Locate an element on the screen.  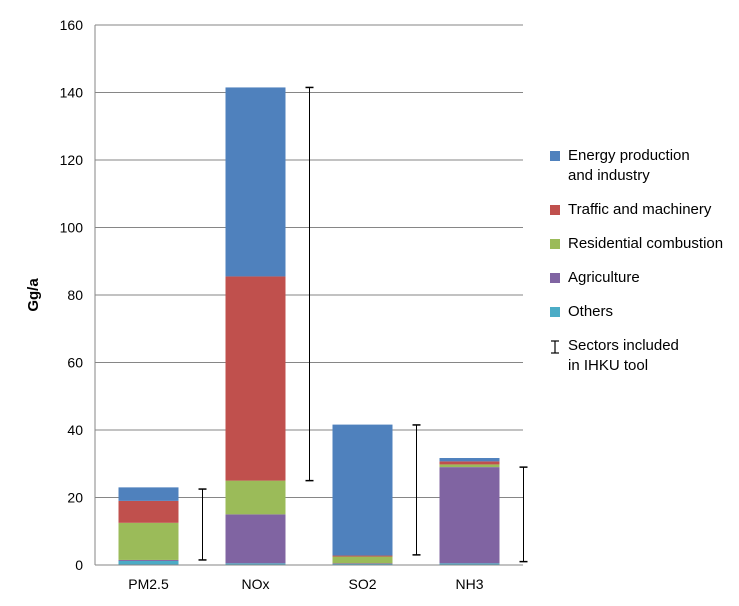
legend-item-others: Others is located at coordinates (644, 312).